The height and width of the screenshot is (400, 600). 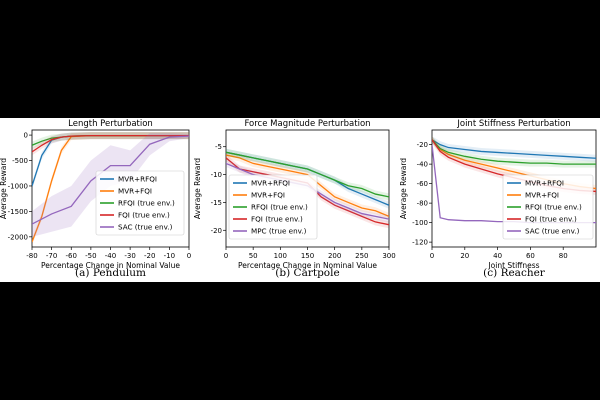 I want to click on x-axis-label: Joint Stiffness, so click(x=513, y=265).